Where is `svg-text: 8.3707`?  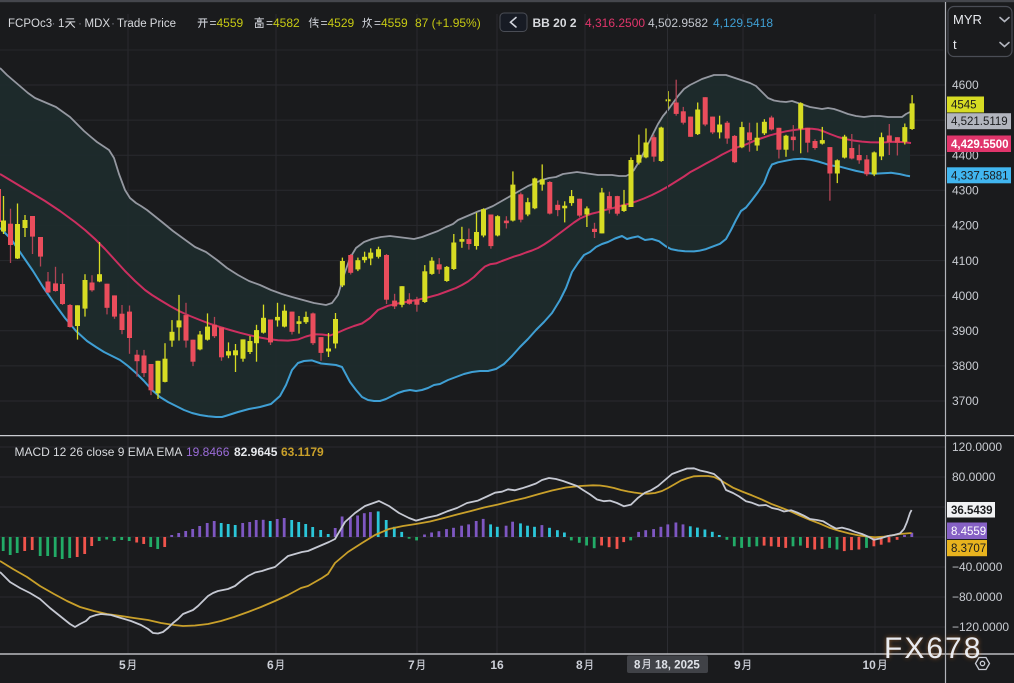
svg-text: 8.3707 is located at coordinates (968, 549).